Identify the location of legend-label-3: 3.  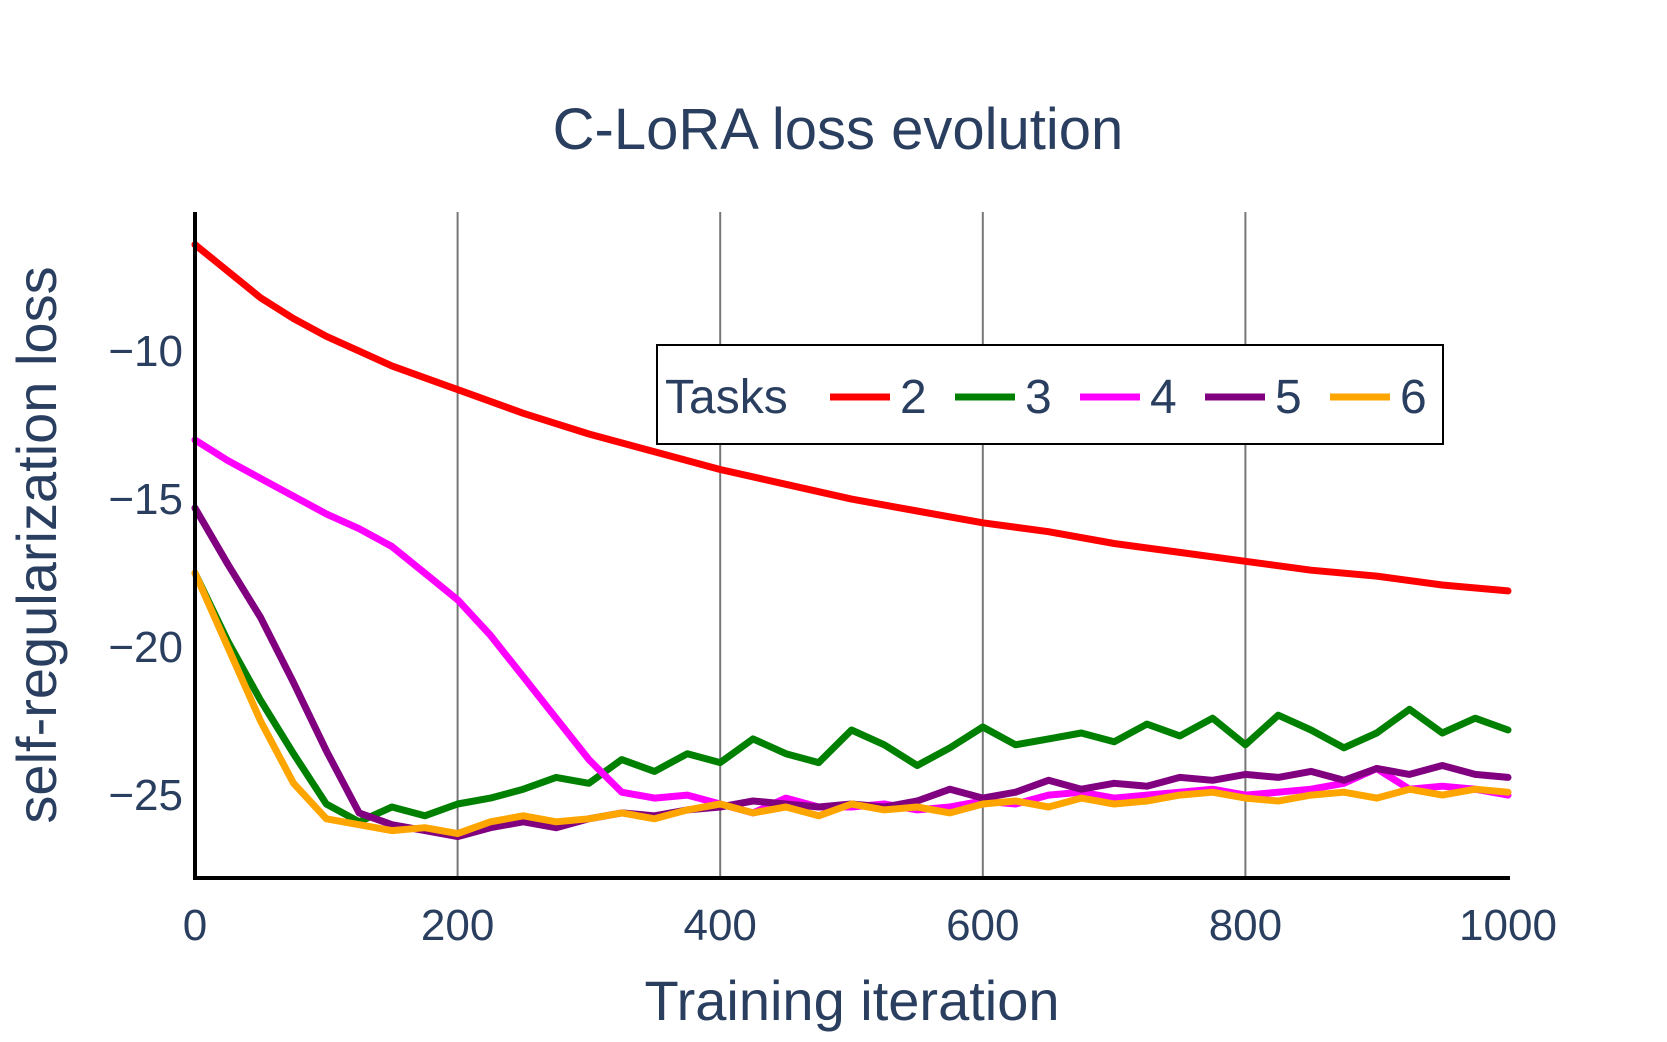
(1038, 397).